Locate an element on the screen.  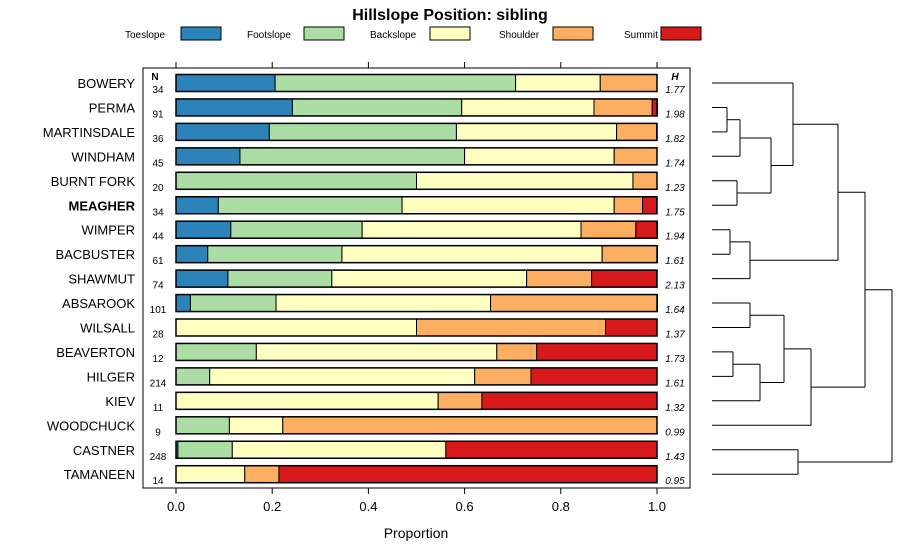
count-wilsall: 28 is located at coordinates (158, 335).